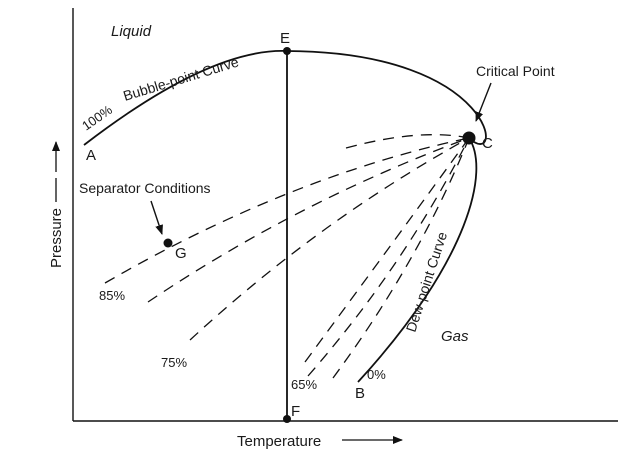  I want to click on point-B-label: B, so click(360, 393).